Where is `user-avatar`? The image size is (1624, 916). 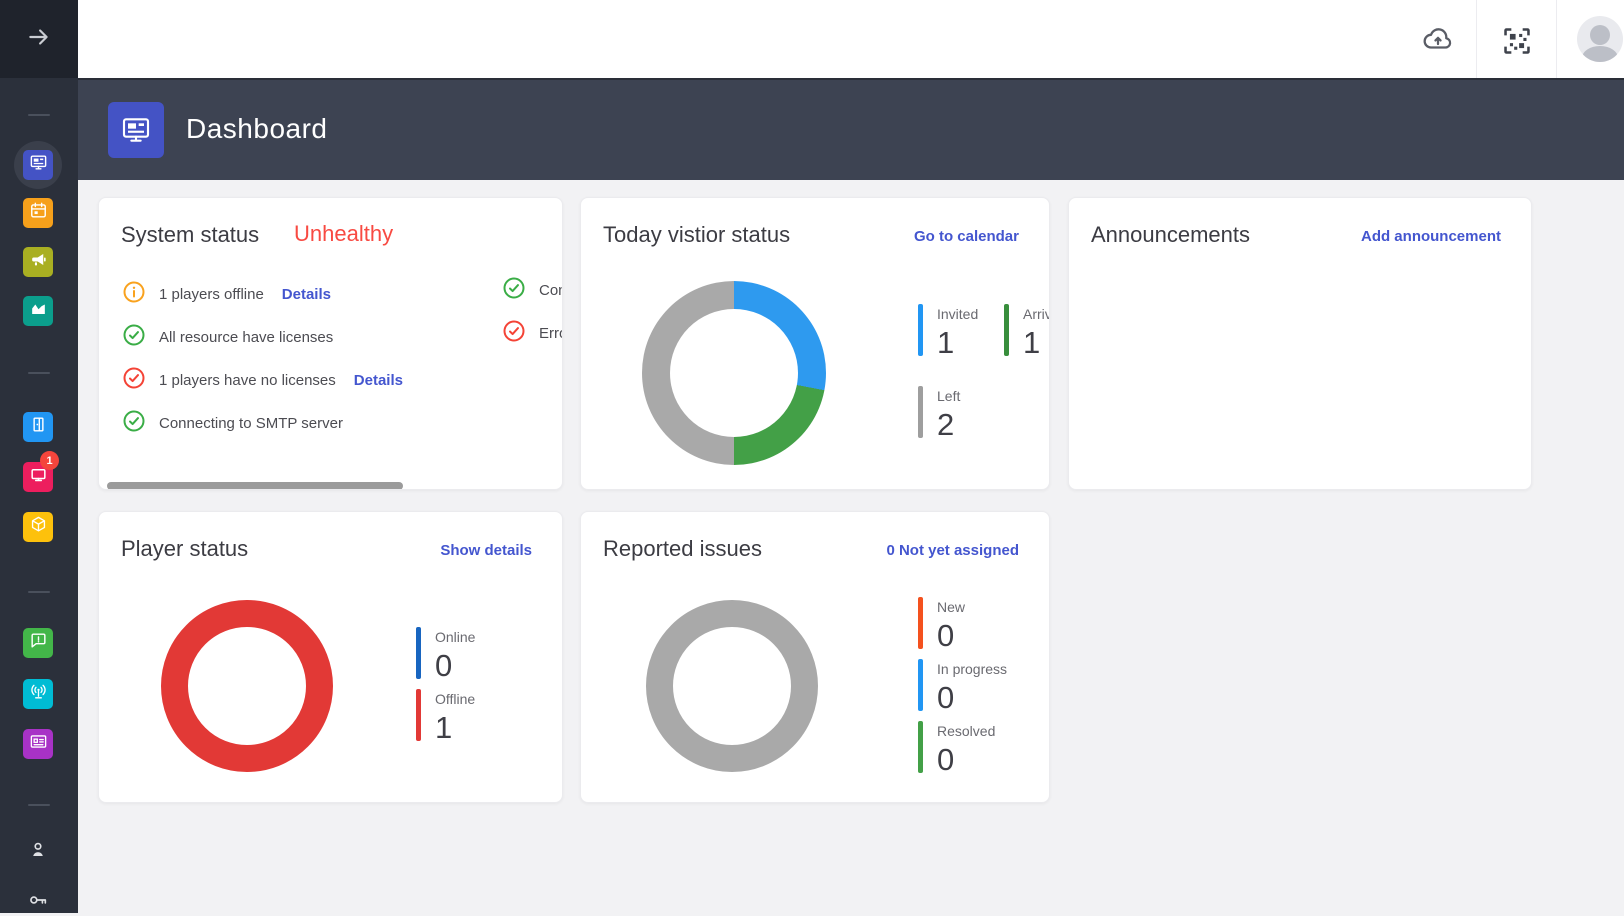 user-avatar is located at coordinates (1600, 39).